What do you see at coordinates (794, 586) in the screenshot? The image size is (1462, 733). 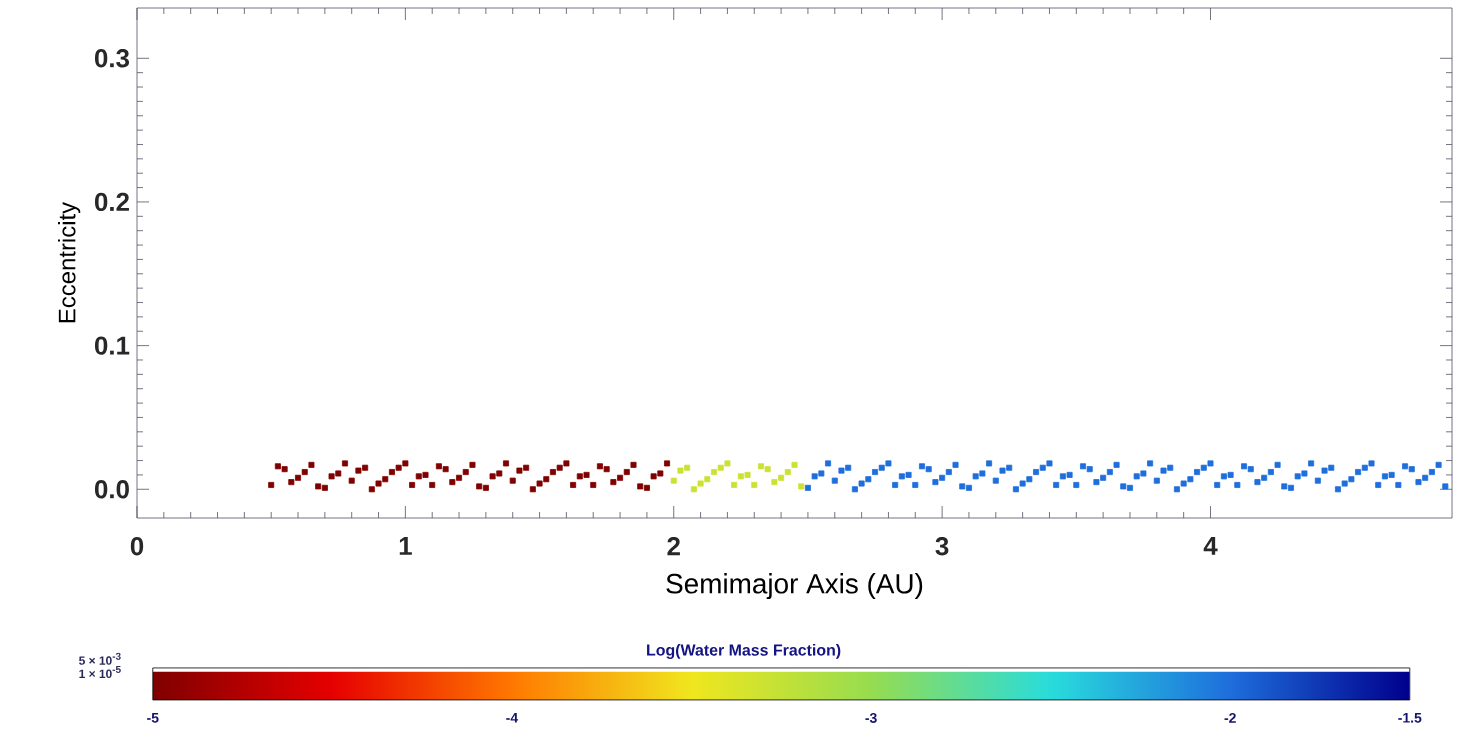 I see `x-axis-title: Semimajor Axis (AU)` at bounding box center [794, 586].